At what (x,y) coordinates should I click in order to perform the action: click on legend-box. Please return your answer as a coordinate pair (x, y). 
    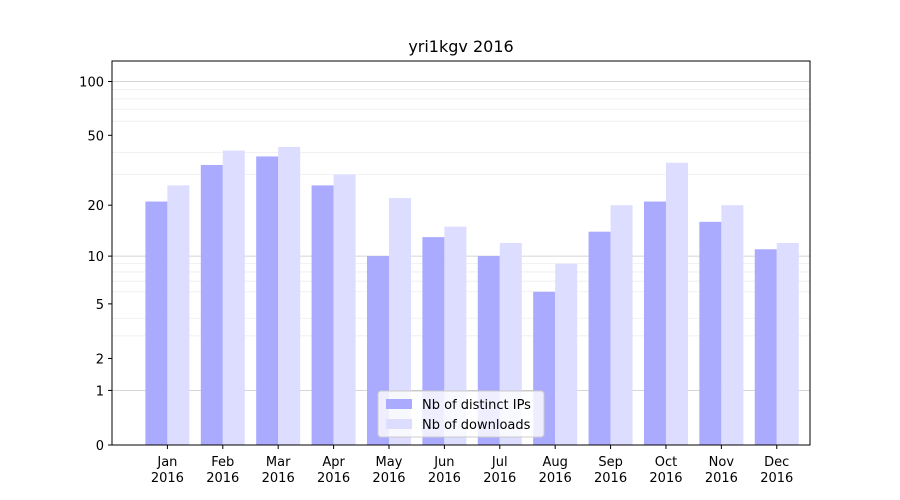
    Looking at the image, I should click on (461, 414).